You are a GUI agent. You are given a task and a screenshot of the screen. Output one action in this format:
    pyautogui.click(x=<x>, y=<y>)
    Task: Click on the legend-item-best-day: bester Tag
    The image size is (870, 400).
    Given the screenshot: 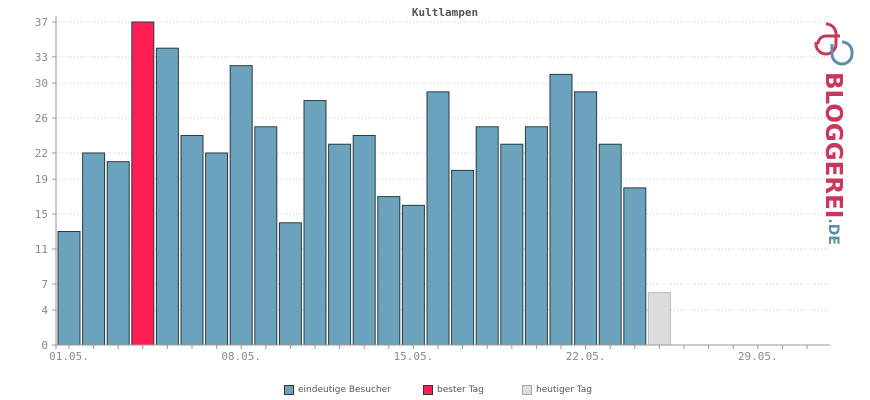 What is the action you would take?
    pyautogui.click(x=453, y=390)
    